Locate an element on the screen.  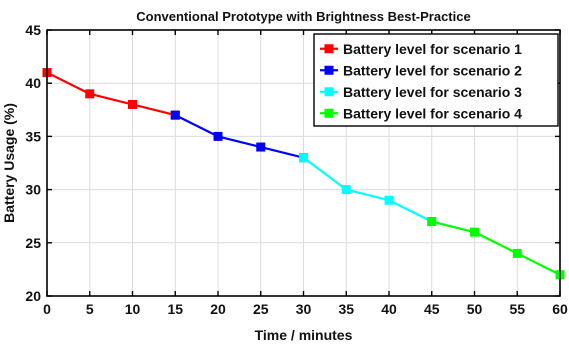
x-tick-label: 0 is located at coordinates (47, 309).